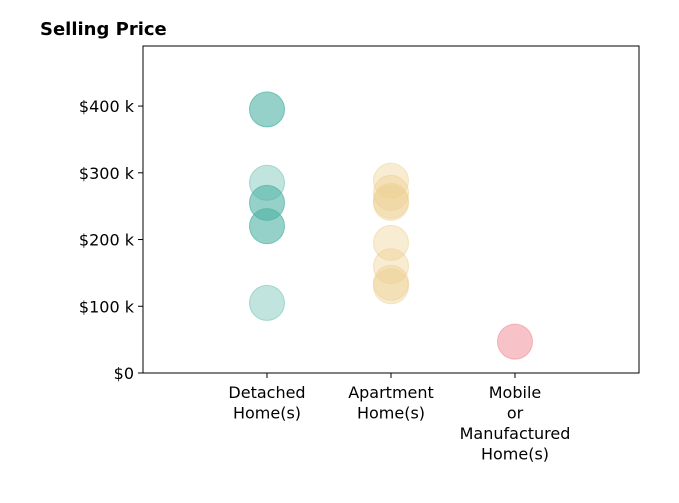  I want to click on y-tick-label: $0, so click(124, 373).